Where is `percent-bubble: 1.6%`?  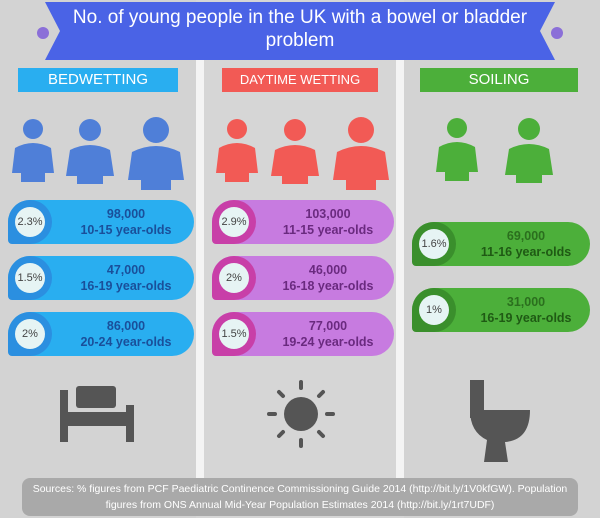
percent-bubble: 1.6% is located at coordinates (434, 244).